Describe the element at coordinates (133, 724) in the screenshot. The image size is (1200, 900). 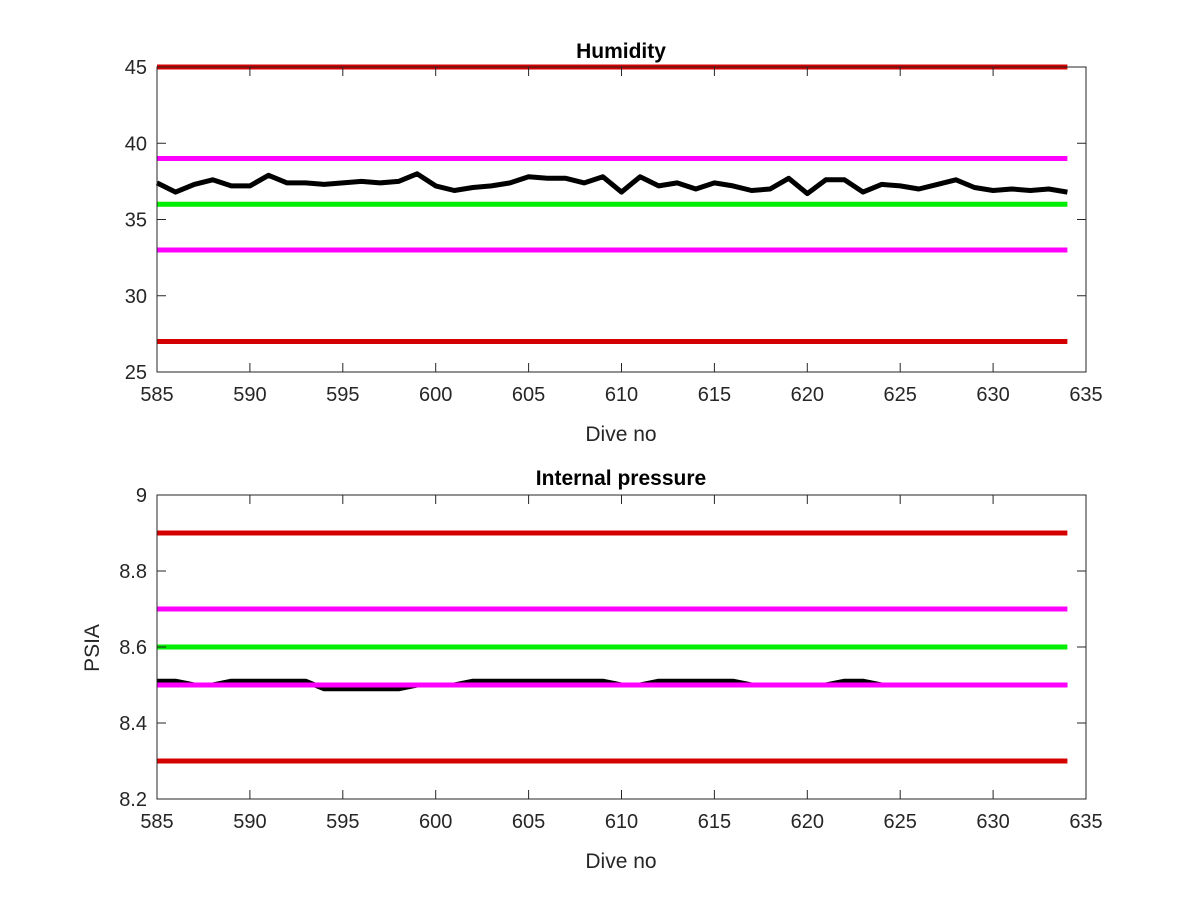
I see `internal-pressure-y-tick-label: 8.4` at that location.